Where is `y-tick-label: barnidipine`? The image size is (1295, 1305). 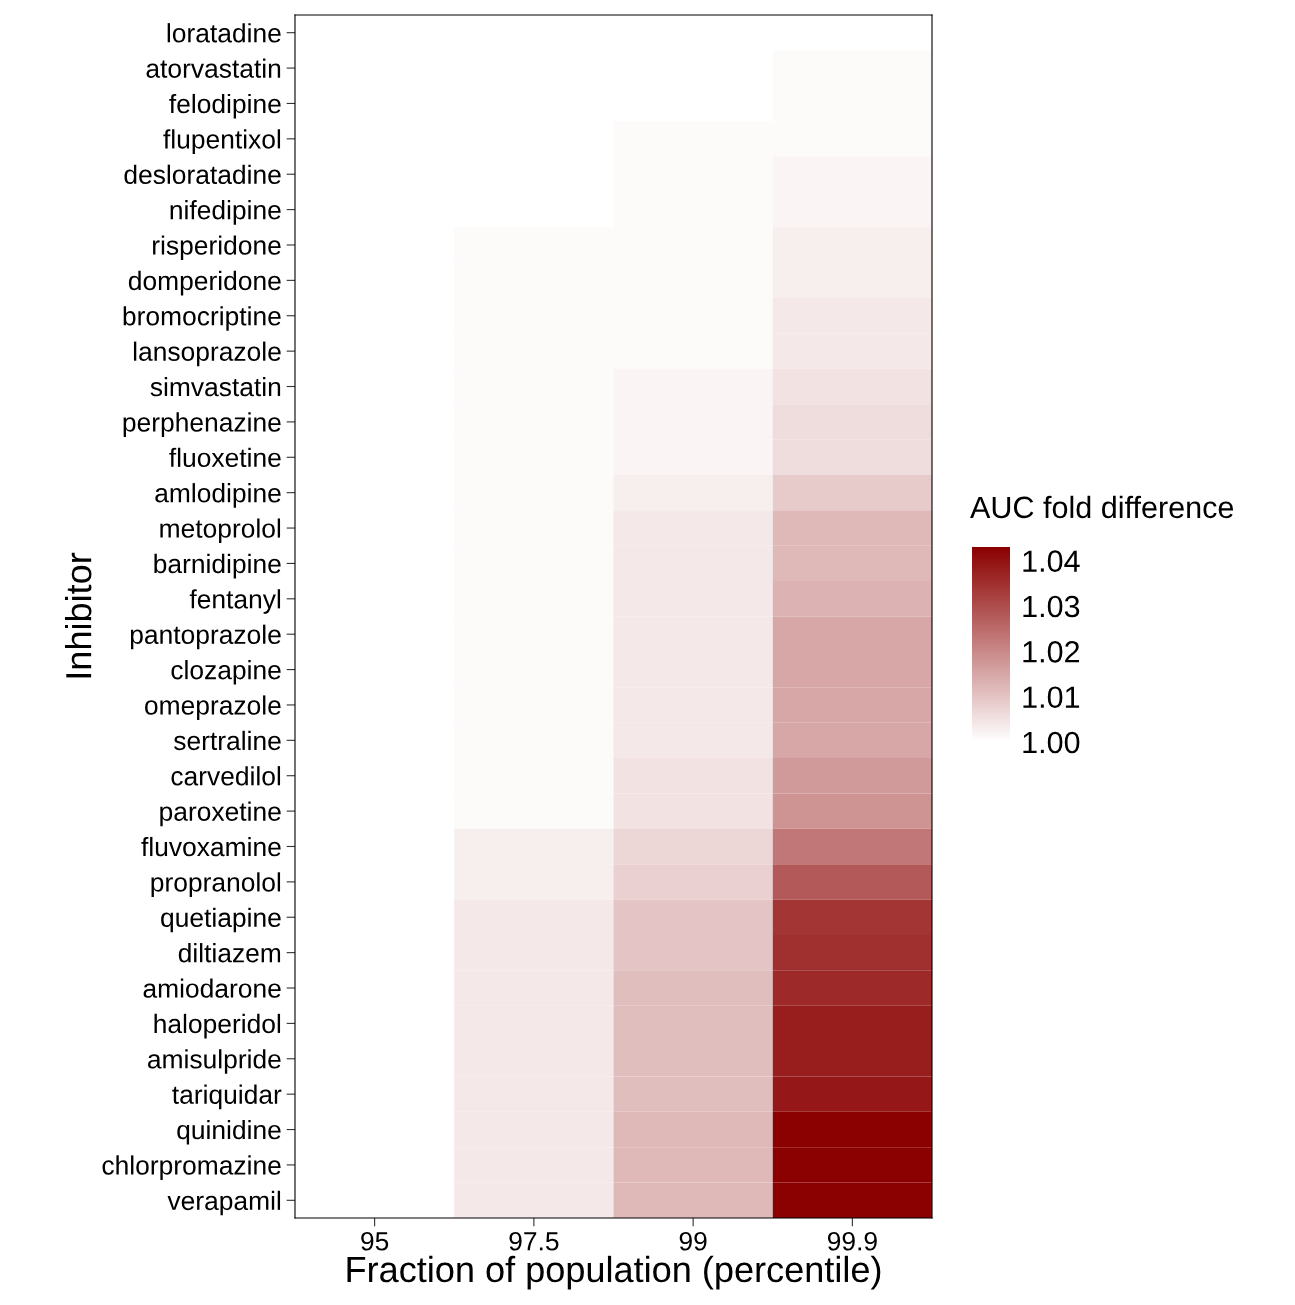 y-tick-label: barnidipine is located at coordinates (217, 566).